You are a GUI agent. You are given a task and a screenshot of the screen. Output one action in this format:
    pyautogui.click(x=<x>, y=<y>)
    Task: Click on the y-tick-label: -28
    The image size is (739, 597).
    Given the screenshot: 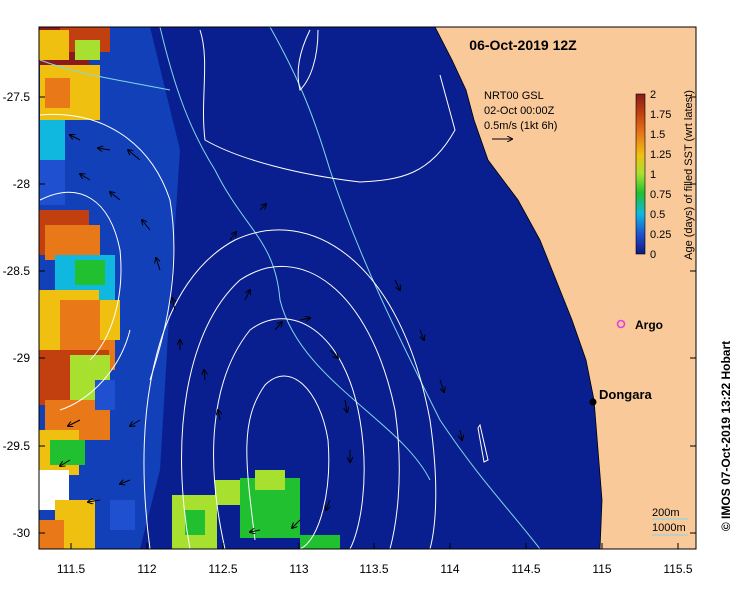 What is the action you would take?
    pyautogui.click(x=22, y=184)
    